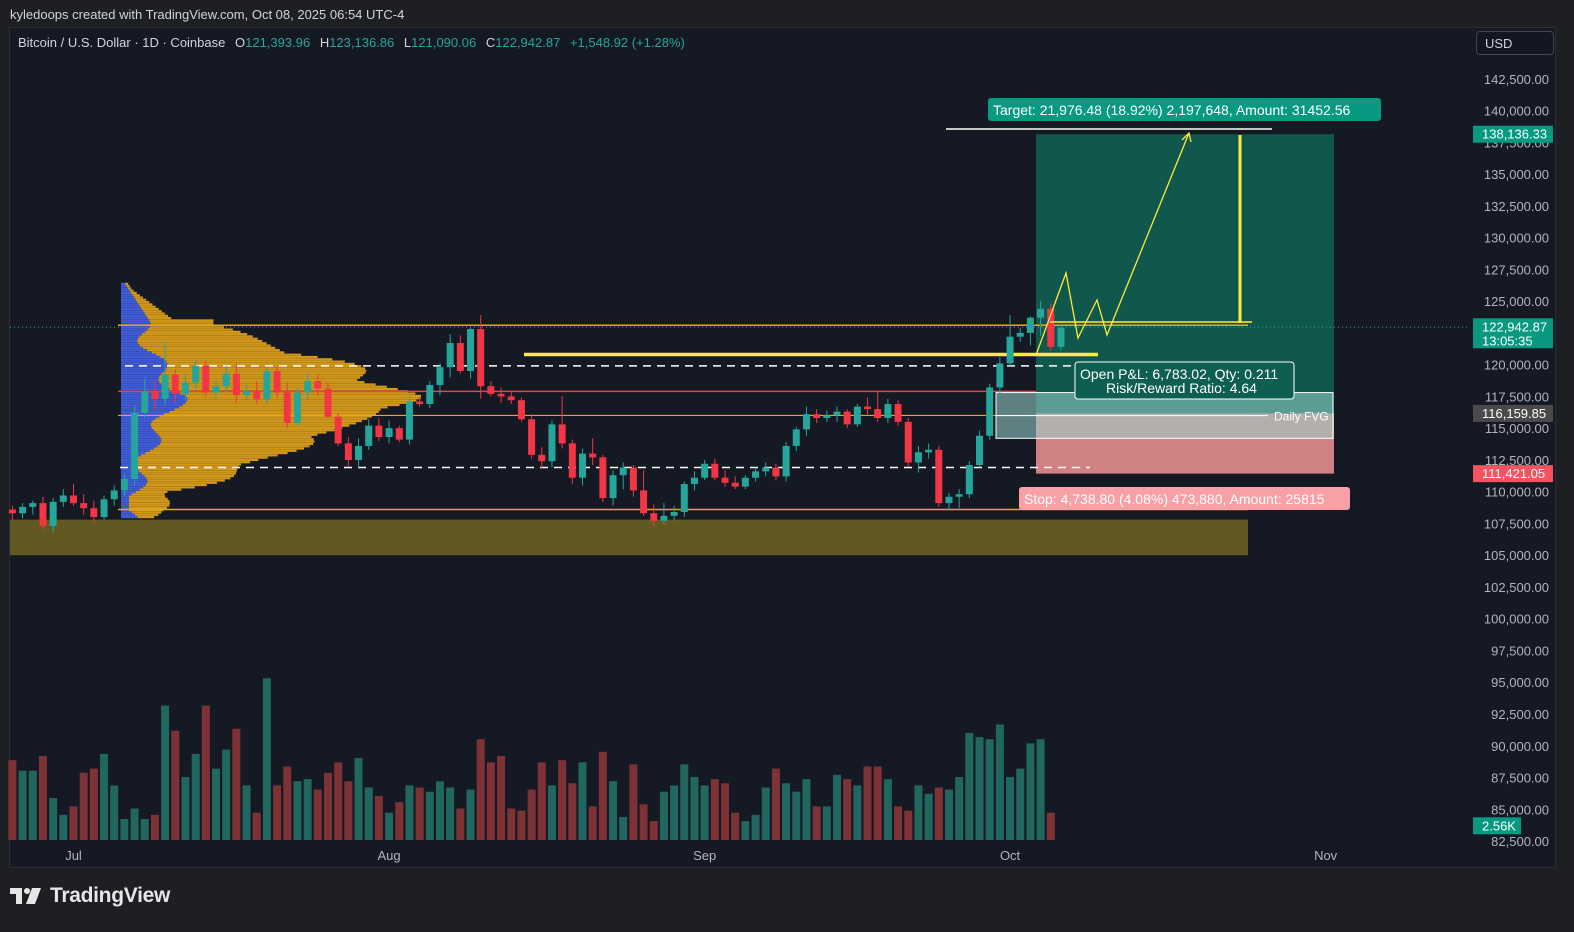 Image resolution: width=1574 pixels, height=932 pixels. I want to click on symbol-title: Bitcoin / U.S. Dollar · 1D · Coinbase, so click(122, 42).